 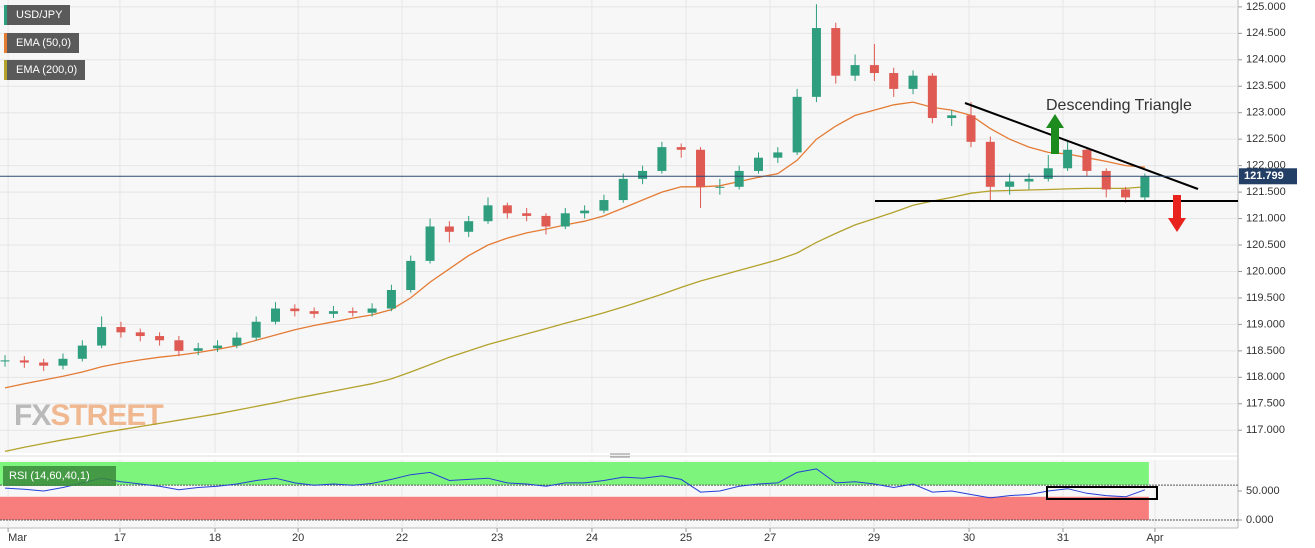 What do you see at coordinates (215, 538) in the screenshot?
I see `x-tick-label: 18` at bounding box center [215, 538].